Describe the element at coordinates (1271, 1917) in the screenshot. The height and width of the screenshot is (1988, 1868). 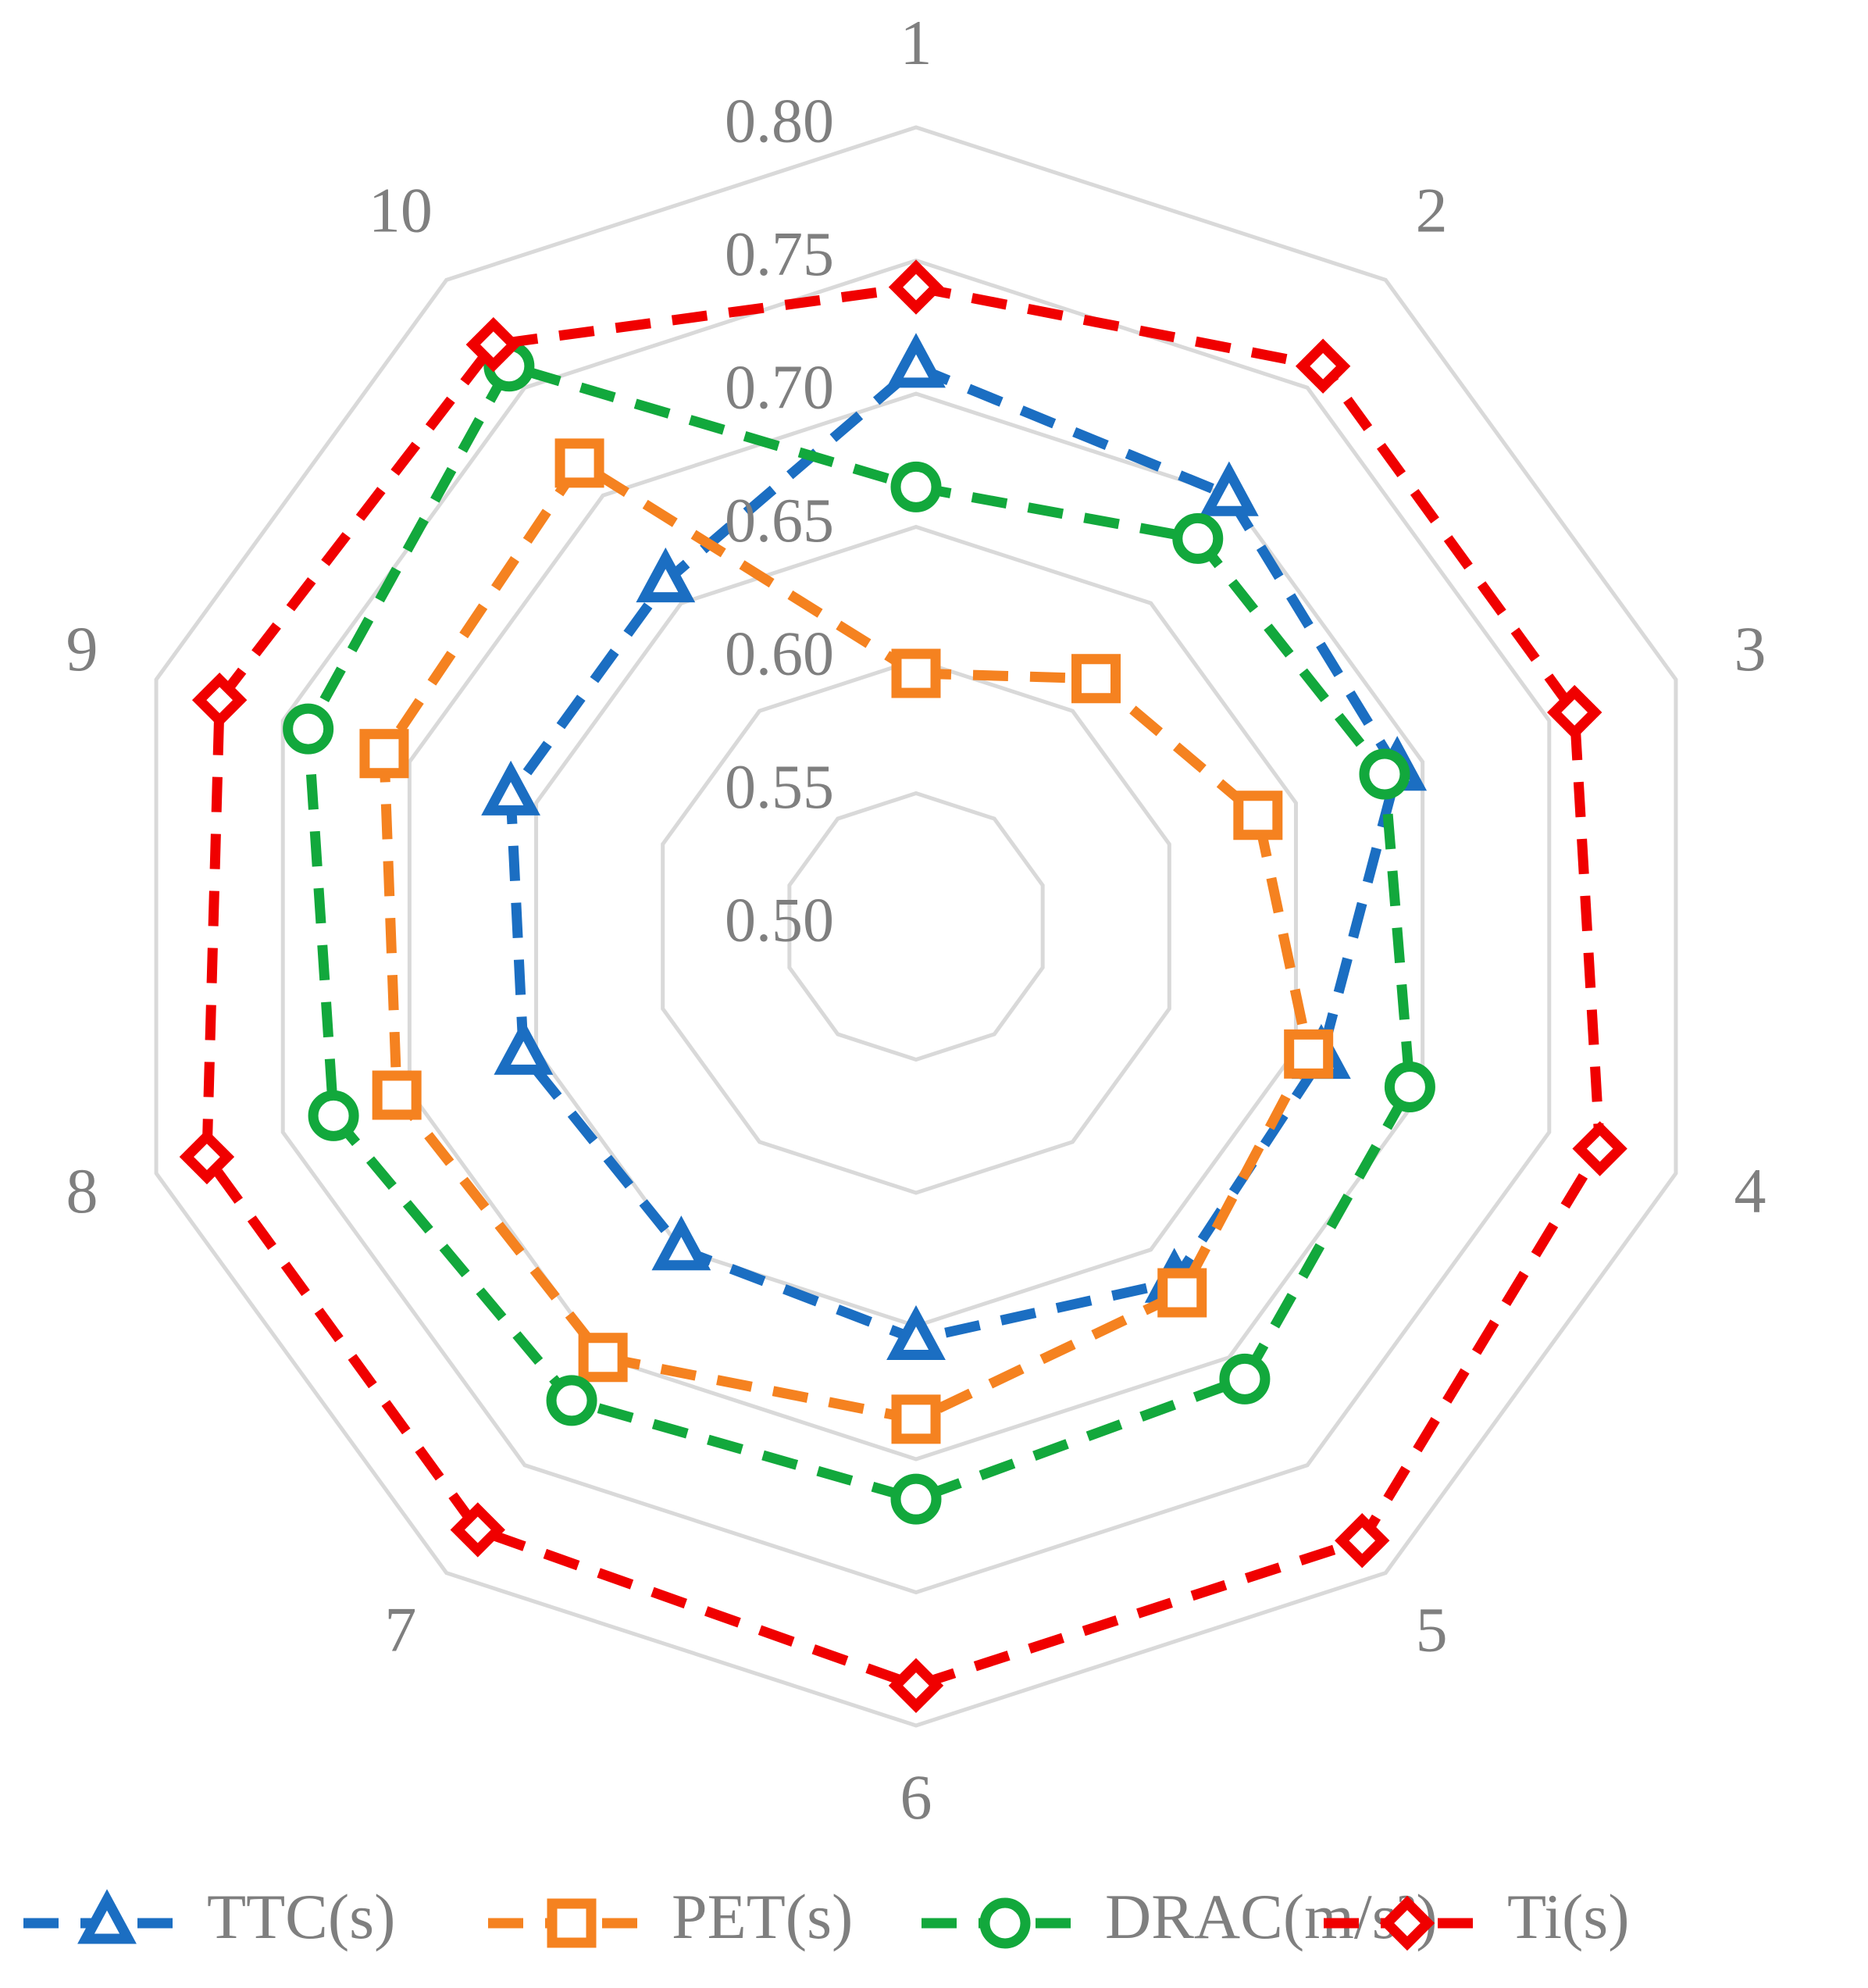
I see `legend-label: DRAC(m/s²)` at that location.